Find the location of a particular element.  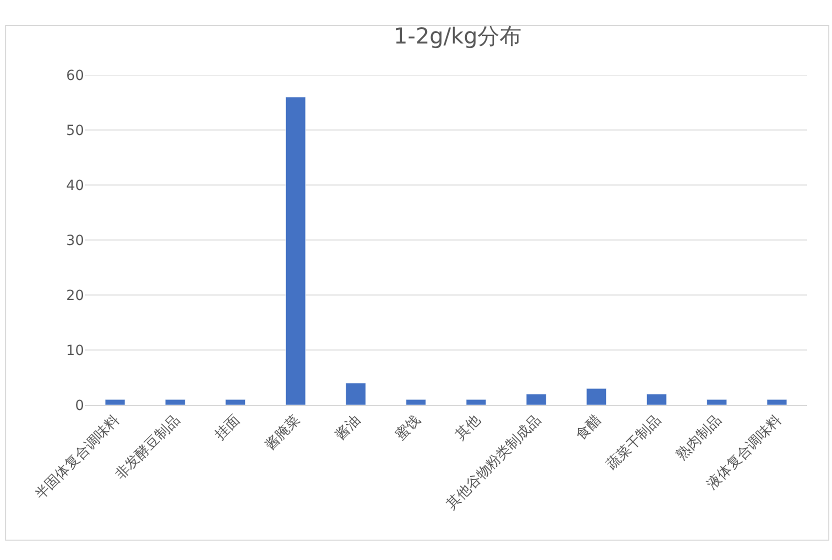

chart-title: 1-2g/kg分布 is located at coordinates (458, 37).